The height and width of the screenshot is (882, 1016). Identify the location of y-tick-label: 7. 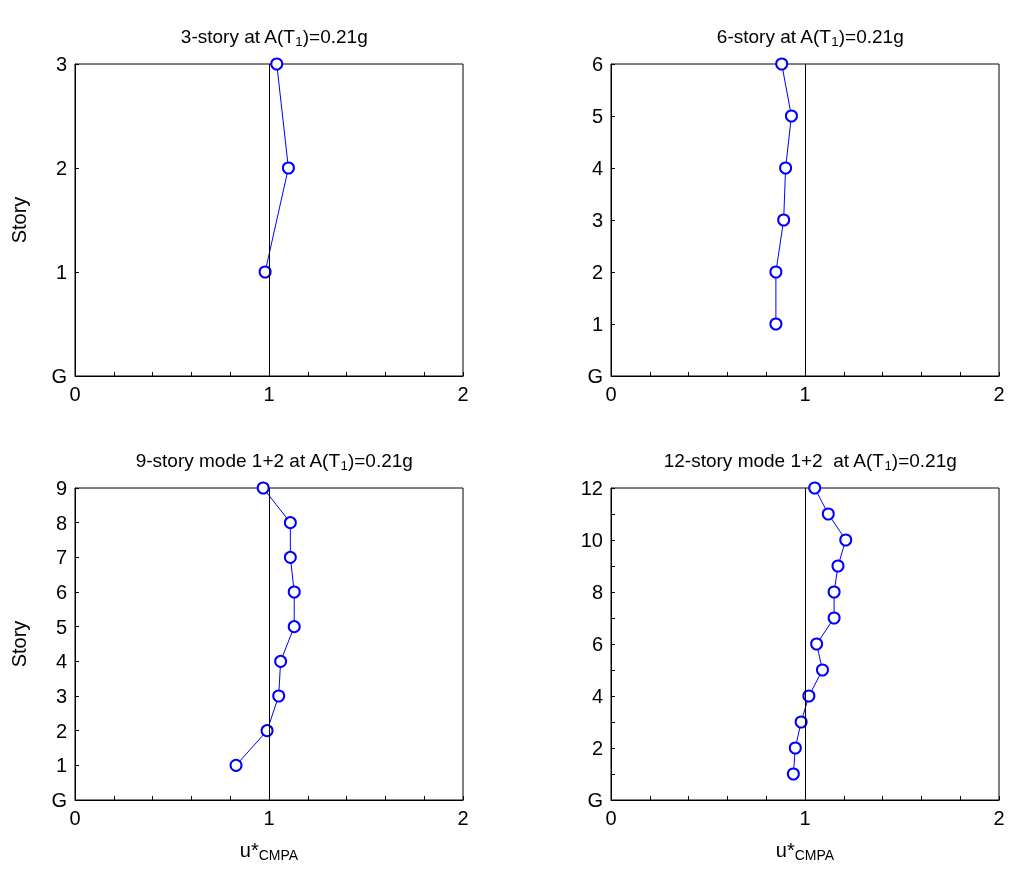
(61, 557).